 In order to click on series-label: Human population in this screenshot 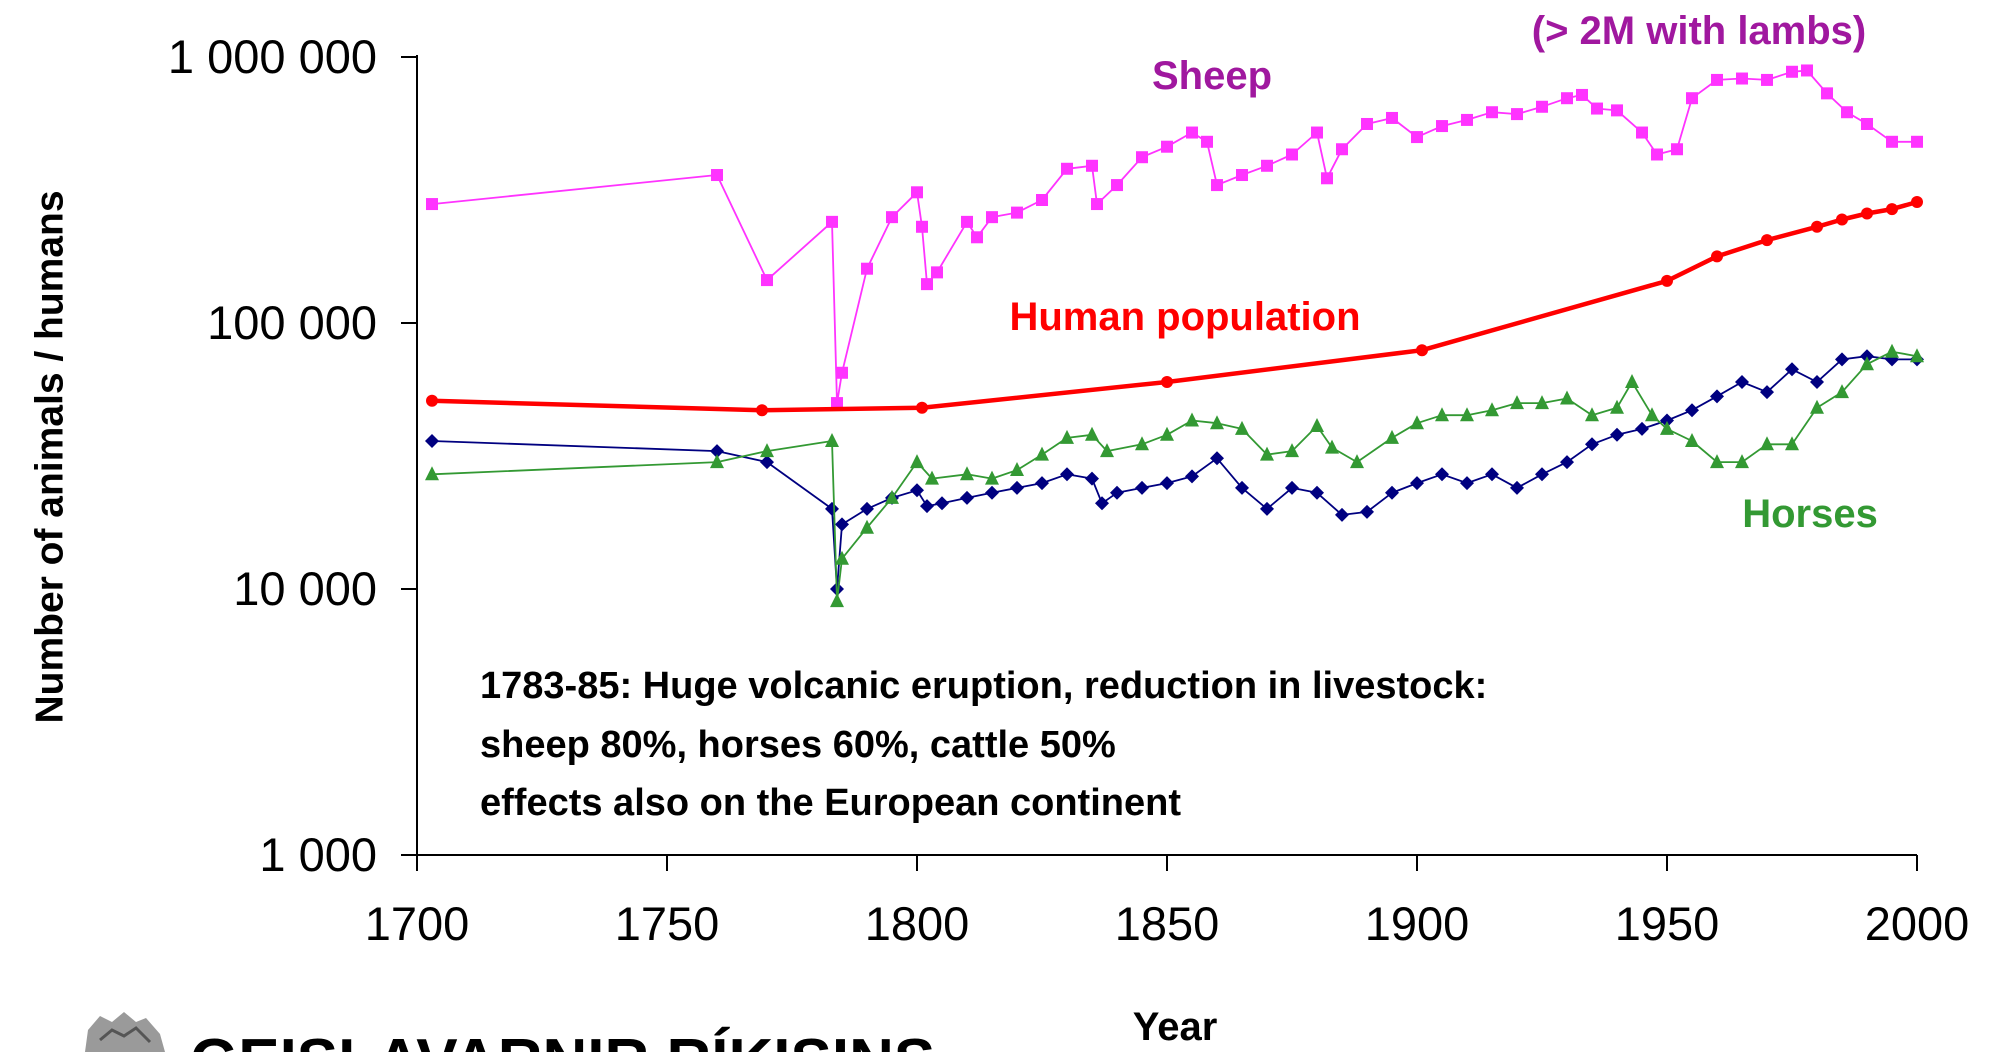, I will do `click(1184, 317)`.